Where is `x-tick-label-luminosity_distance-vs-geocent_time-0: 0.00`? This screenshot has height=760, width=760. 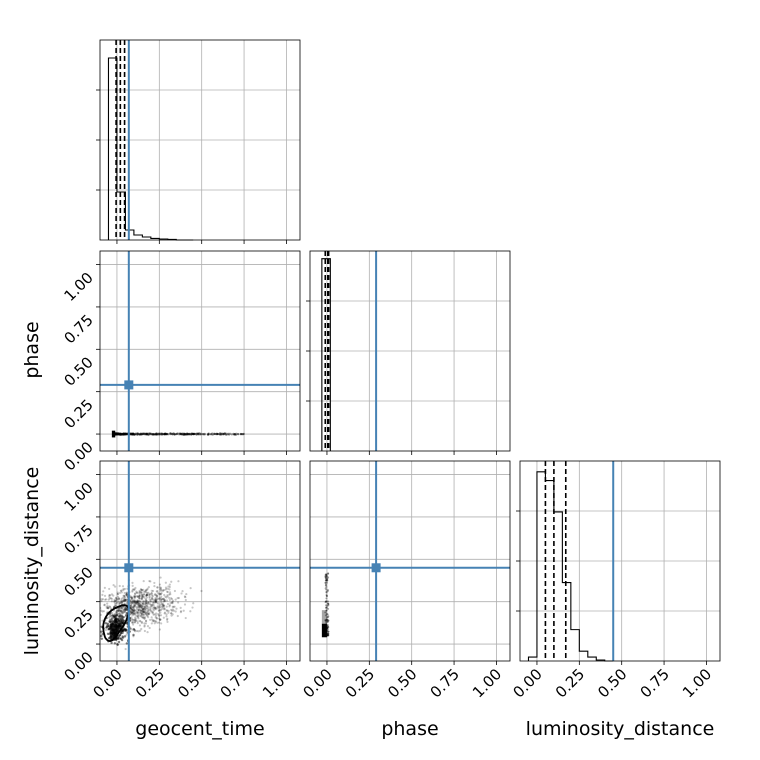
x-tick-label-luminosity_distance-vs-geocent_time-0: 0.00 is located at coordinates (107, 683).